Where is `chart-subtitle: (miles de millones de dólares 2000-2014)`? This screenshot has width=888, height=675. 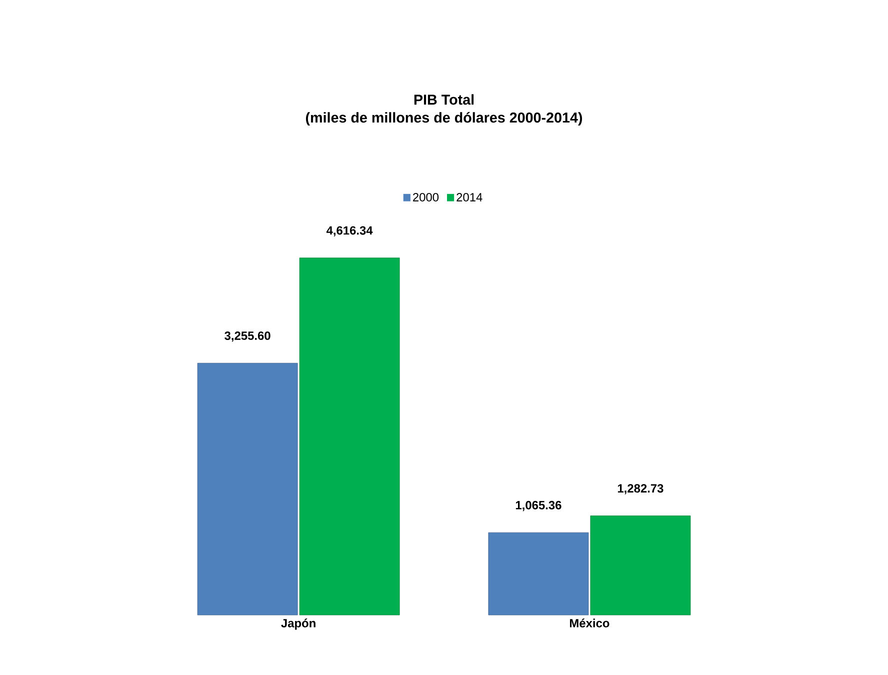 chart-subtitle: (miles de millones de dólares 2000-2014) is located at coordinates (444, 119).